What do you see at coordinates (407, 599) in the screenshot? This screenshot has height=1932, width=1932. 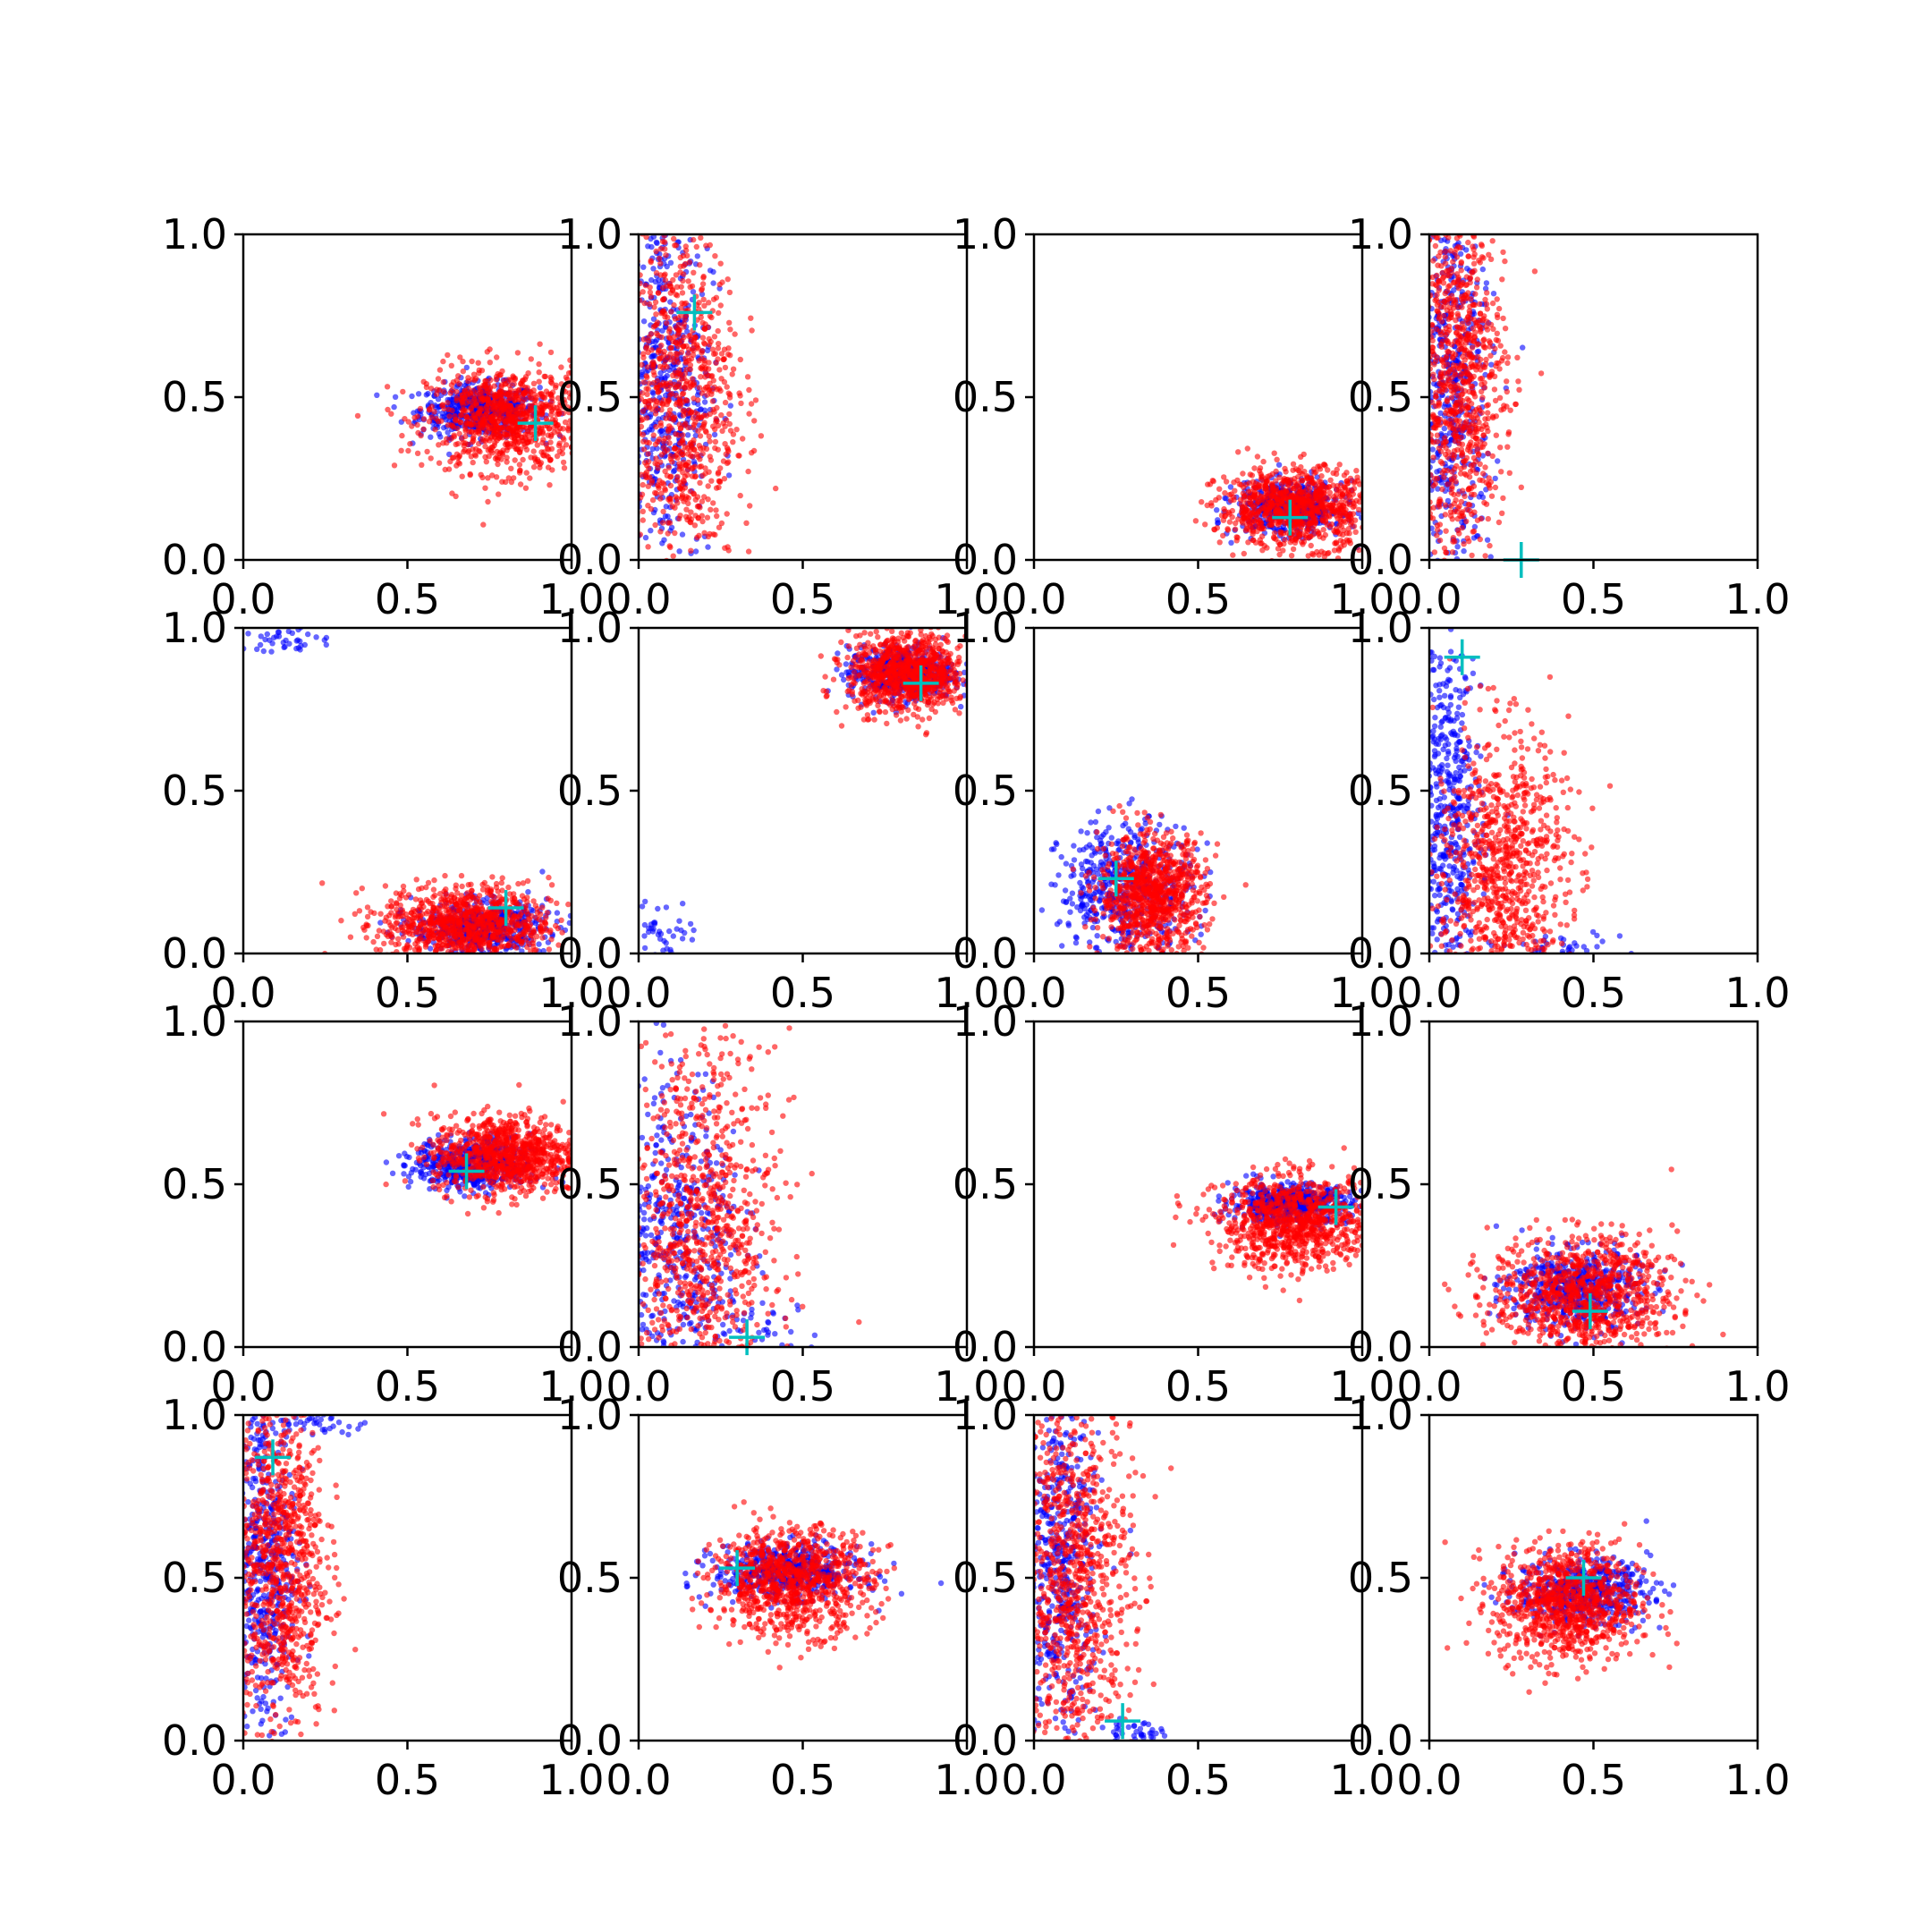 I see `x-tick-label: 0.5` at bounding box center [407, 599].